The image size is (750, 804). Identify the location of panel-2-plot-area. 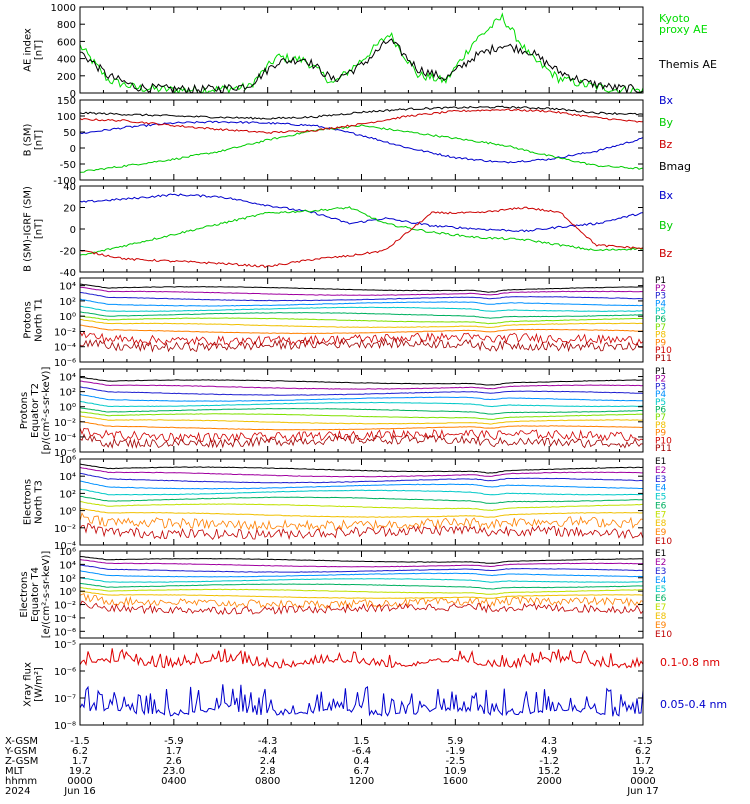
(361, 139).